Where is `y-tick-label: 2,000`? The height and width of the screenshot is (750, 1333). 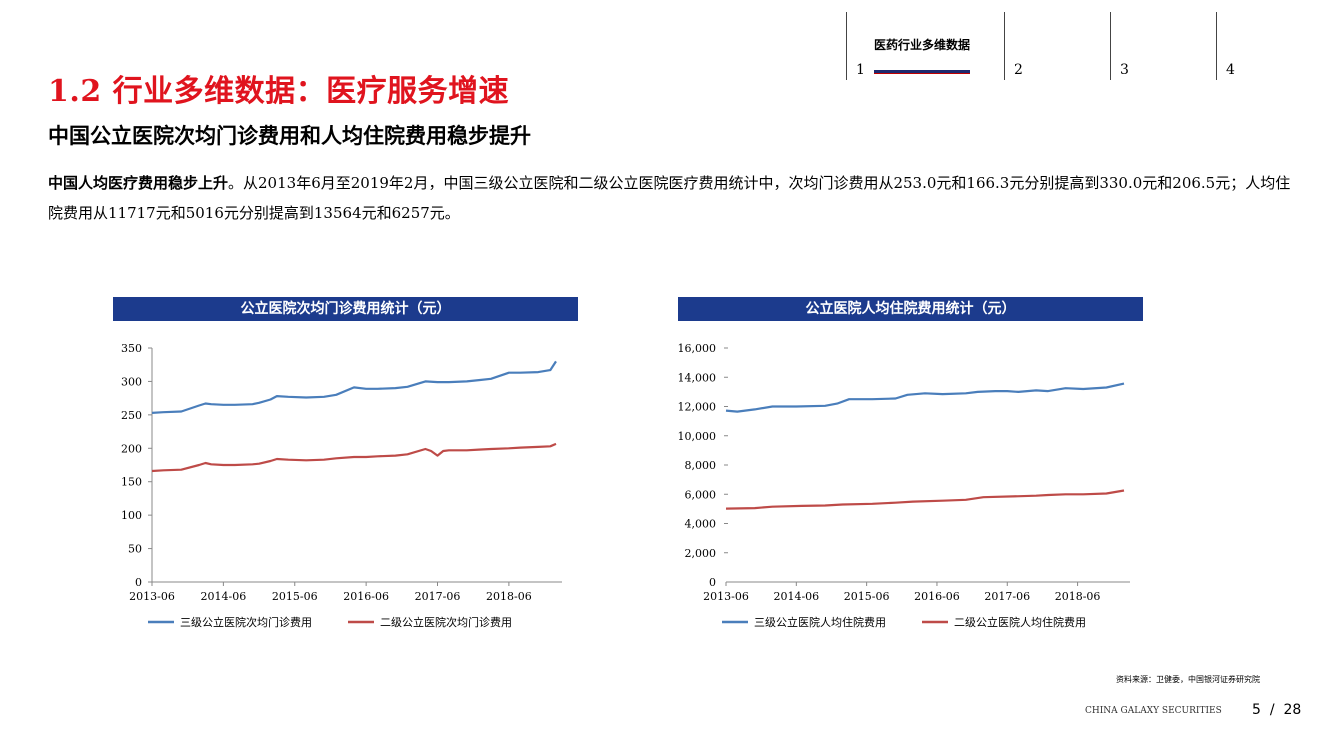 y-tick-label: 2,000 is located at coordinates (701, 553).